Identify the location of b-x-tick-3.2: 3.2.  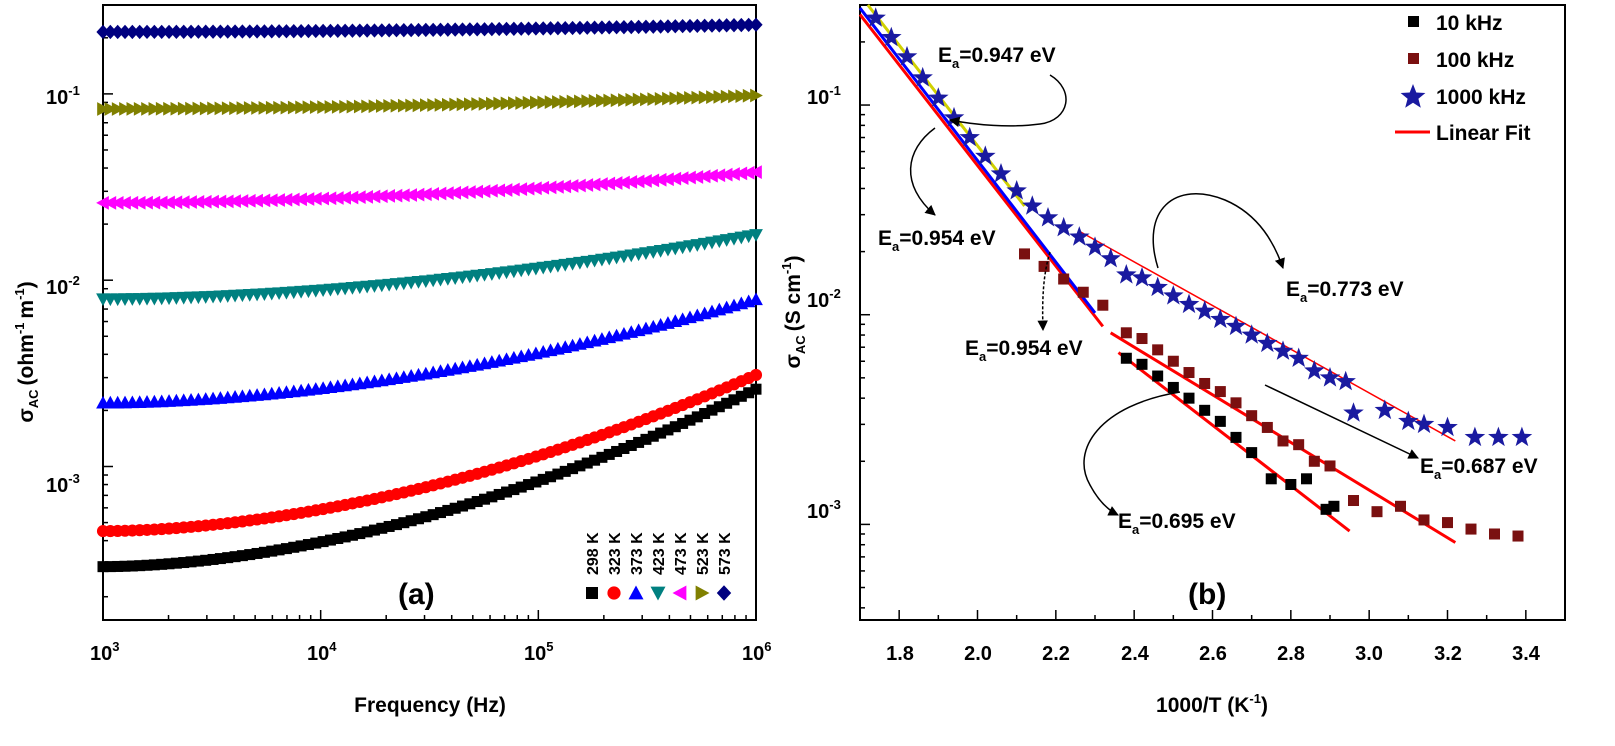
(1448, 654).